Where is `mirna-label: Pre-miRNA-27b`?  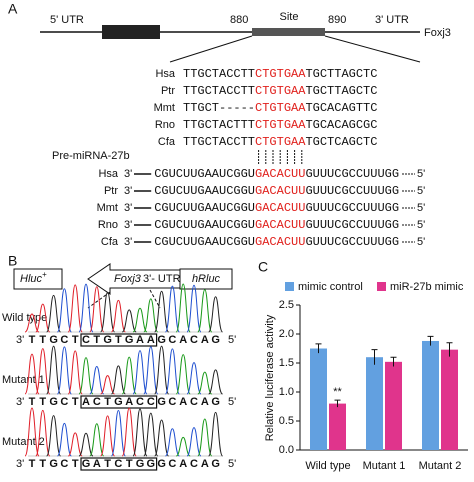 mirna-label: Pre-miRNA-27b is located at coordinates (91, 156).